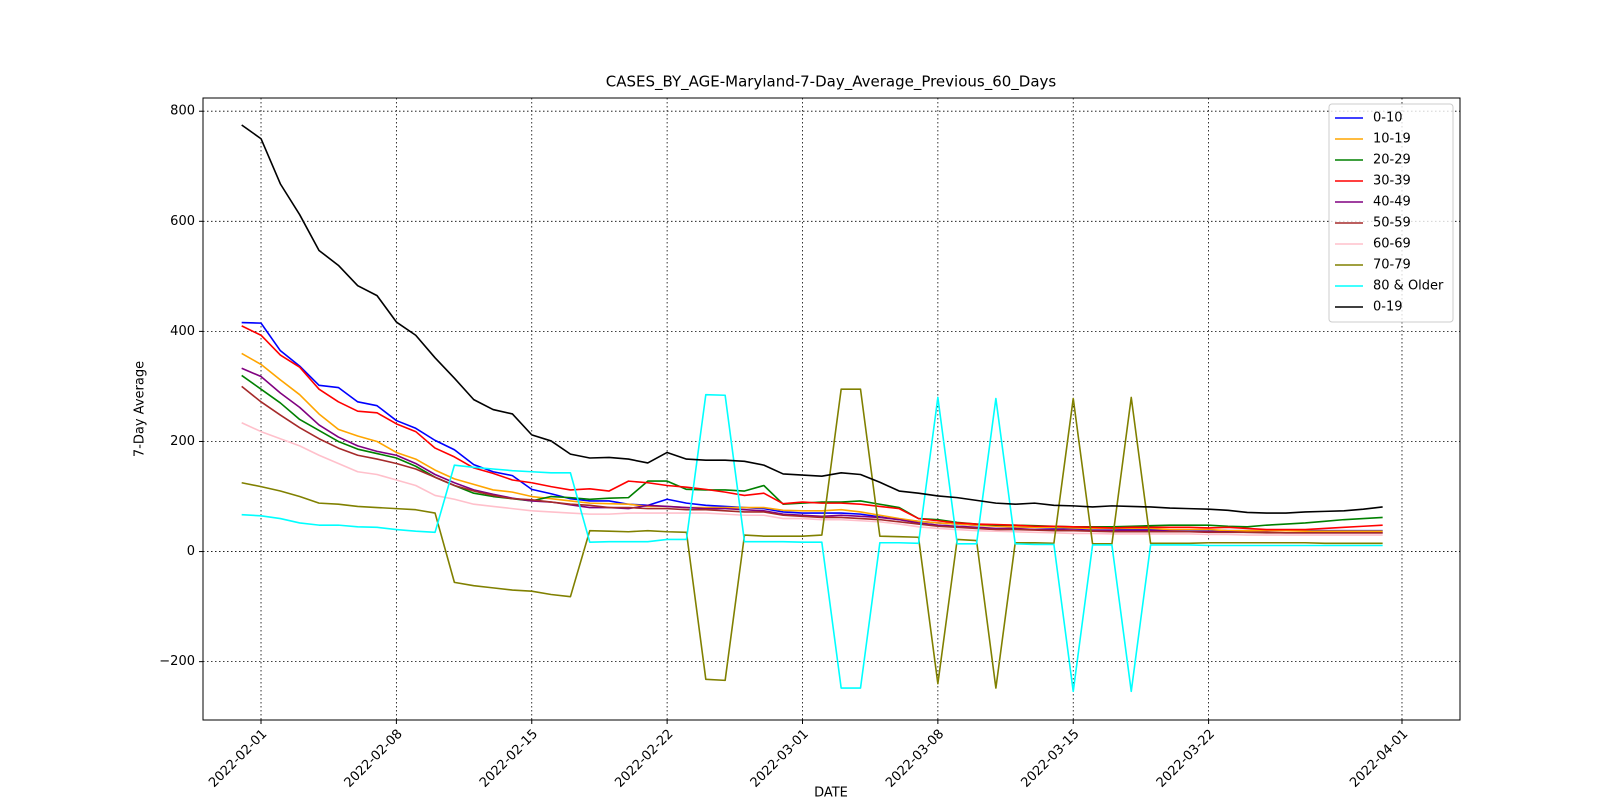 The width and height of the screenshot is (1600, 800). I want to click on y-tick-label: 600, so click(182, 221).